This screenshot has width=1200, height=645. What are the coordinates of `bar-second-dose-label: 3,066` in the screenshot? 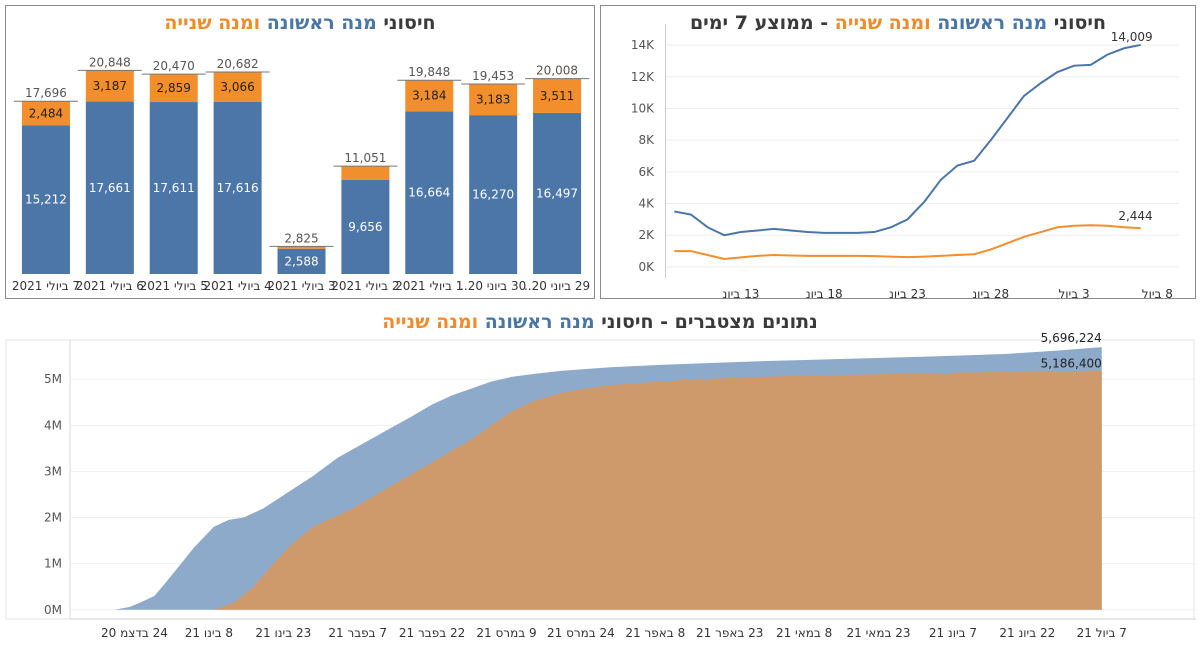 It's located at (237, 87).